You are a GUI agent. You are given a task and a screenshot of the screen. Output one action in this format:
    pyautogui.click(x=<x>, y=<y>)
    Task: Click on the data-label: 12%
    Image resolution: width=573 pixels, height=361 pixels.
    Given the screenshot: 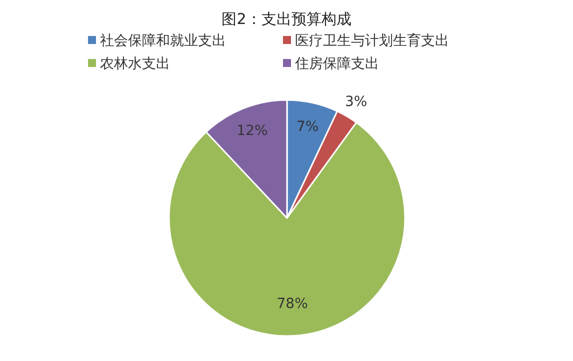 What is the action you would take?
    pyautogui.click(x=252, y=131)
    